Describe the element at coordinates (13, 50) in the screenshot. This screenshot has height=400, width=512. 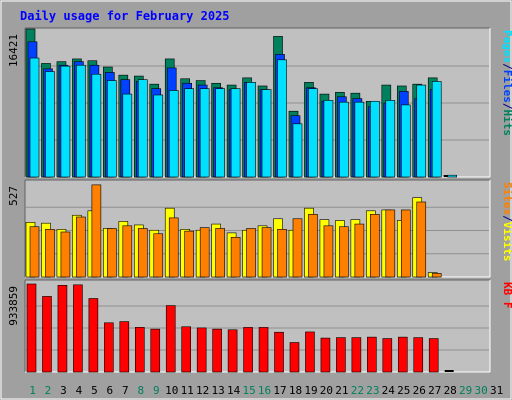
I see `y-max-label: 16421` at that location.